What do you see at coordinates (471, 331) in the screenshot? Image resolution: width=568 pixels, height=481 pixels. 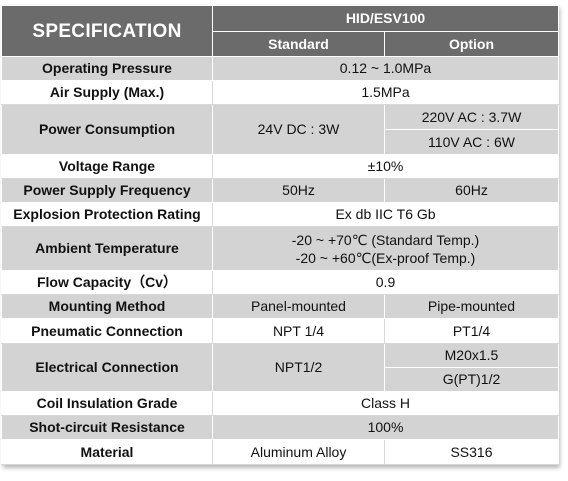 I see `row-option-value: PT1/4` at bounding box center [471, 331].